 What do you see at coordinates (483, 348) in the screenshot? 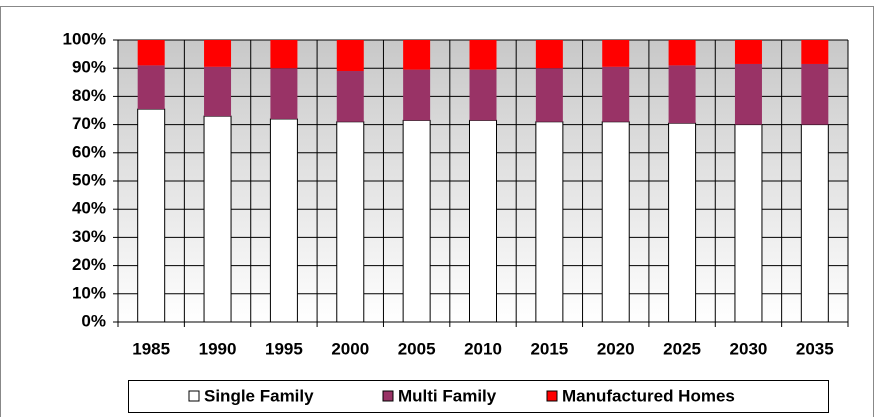
I see `x-tick-label: 2010` at bounding box center [483, 348].